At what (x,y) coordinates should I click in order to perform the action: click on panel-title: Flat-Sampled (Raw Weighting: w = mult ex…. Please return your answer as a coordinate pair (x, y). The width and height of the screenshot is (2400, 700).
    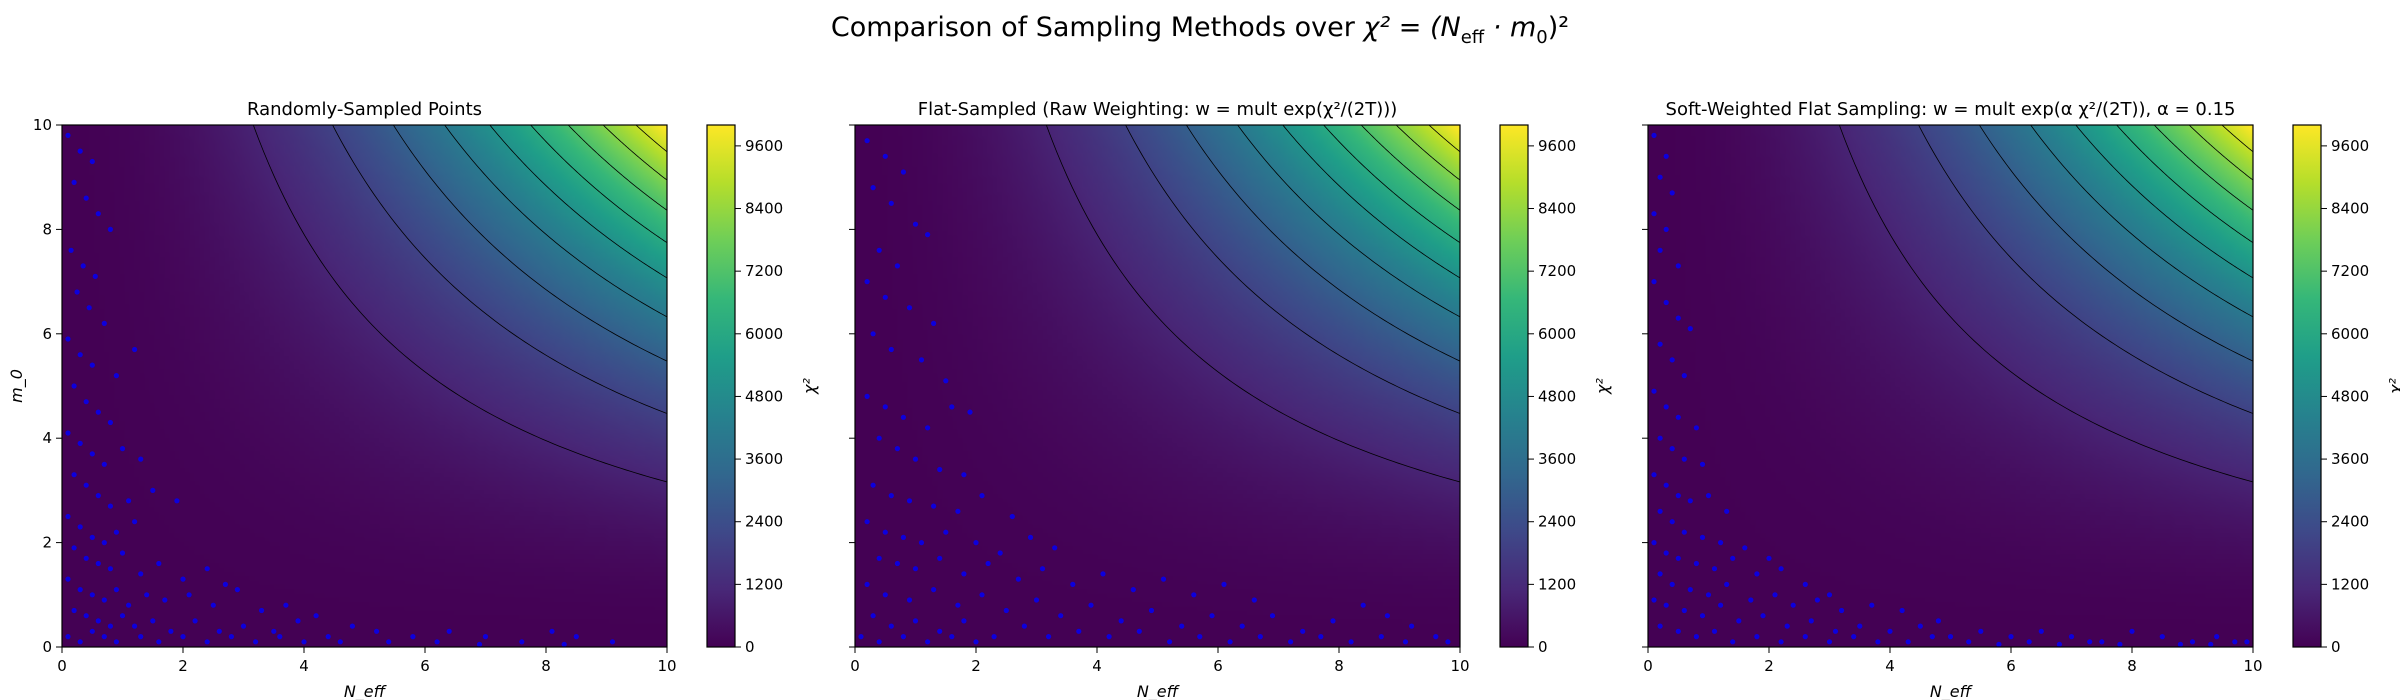
    Looking at the image, I should click on (1158, 109).